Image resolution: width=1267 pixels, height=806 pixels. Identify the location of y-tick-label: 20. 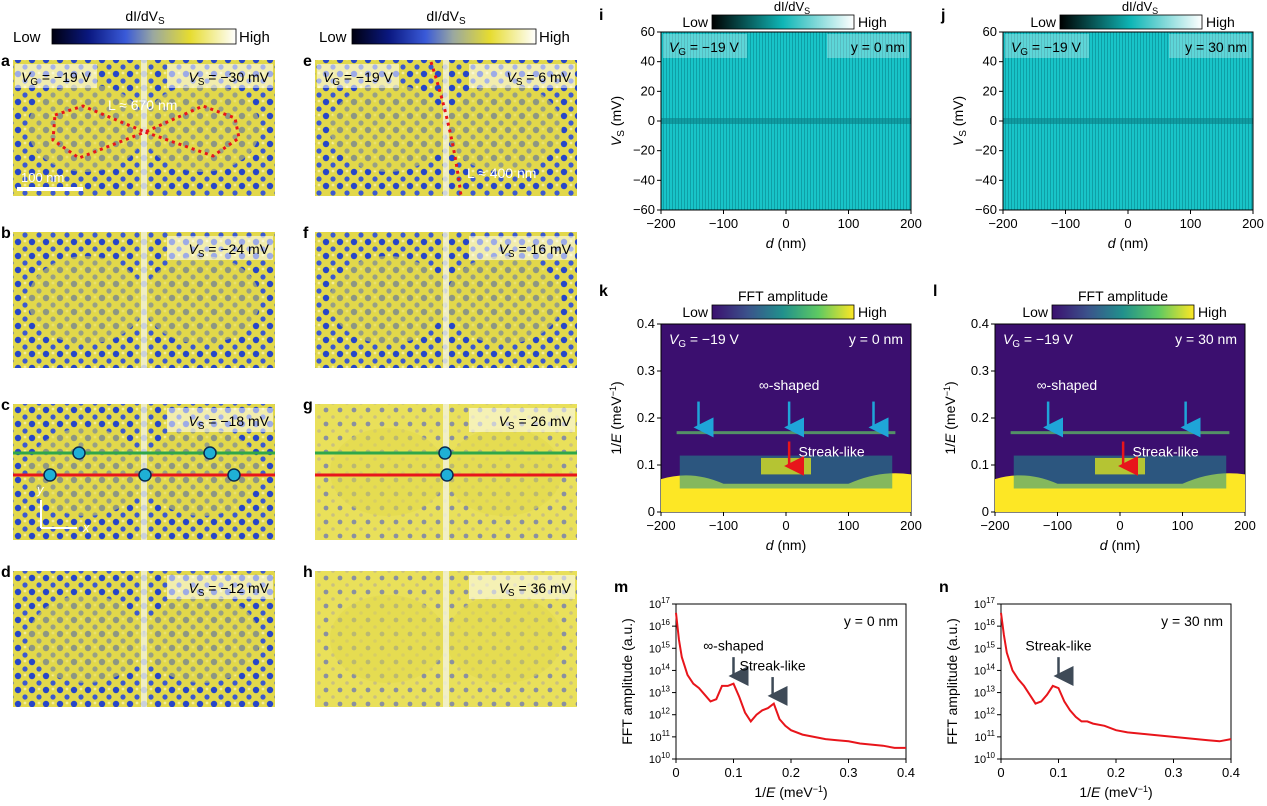
(990, 90).